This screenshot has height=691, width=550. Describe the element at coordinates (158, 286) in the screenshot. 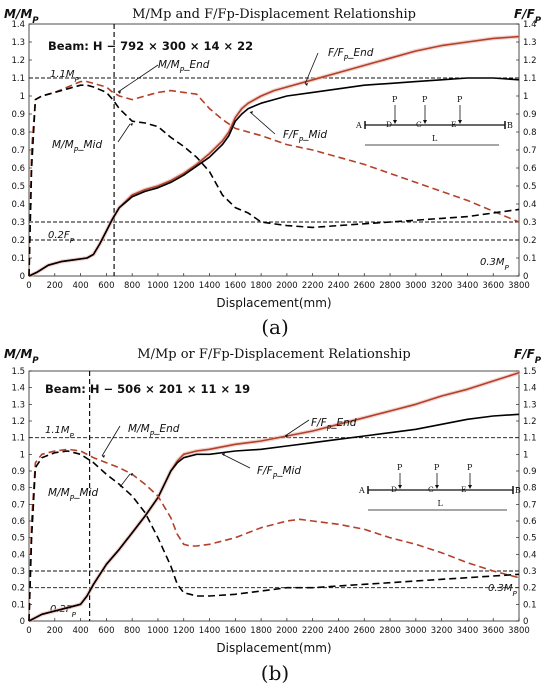

I see `x-tick-label: 1000` at that location.